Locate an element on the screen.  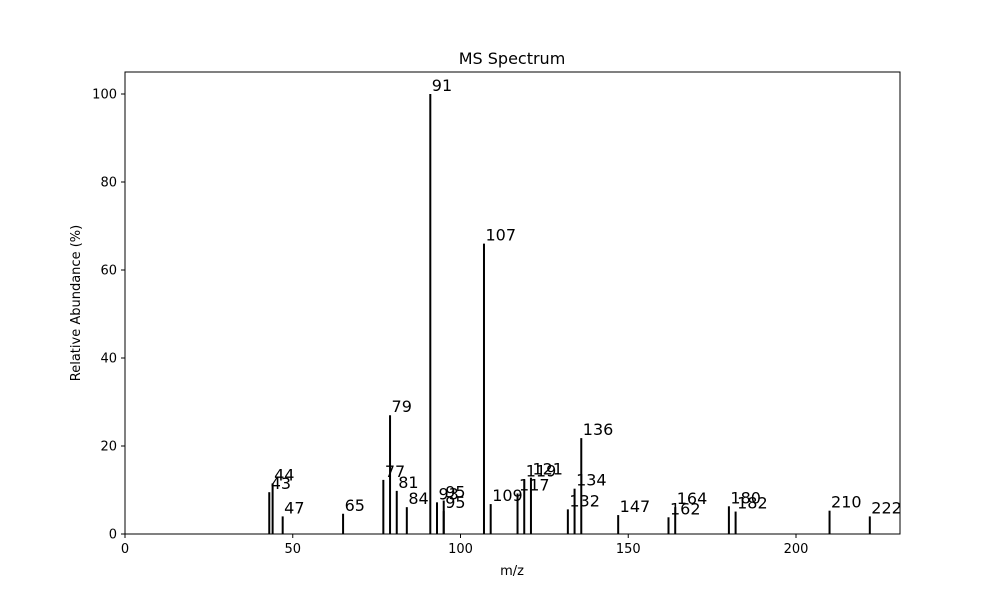
y-tick-label: 80 is located at coordinates (108, 183).